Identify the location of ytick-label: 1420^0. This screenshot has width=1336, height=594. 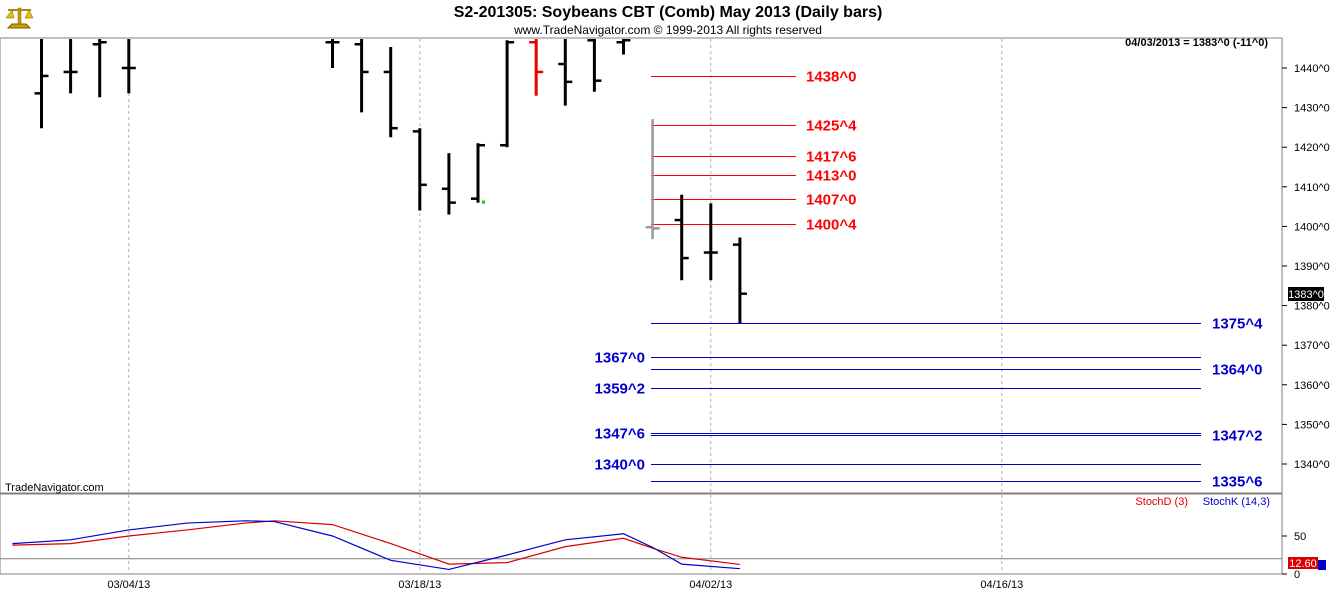
(1312, 148).